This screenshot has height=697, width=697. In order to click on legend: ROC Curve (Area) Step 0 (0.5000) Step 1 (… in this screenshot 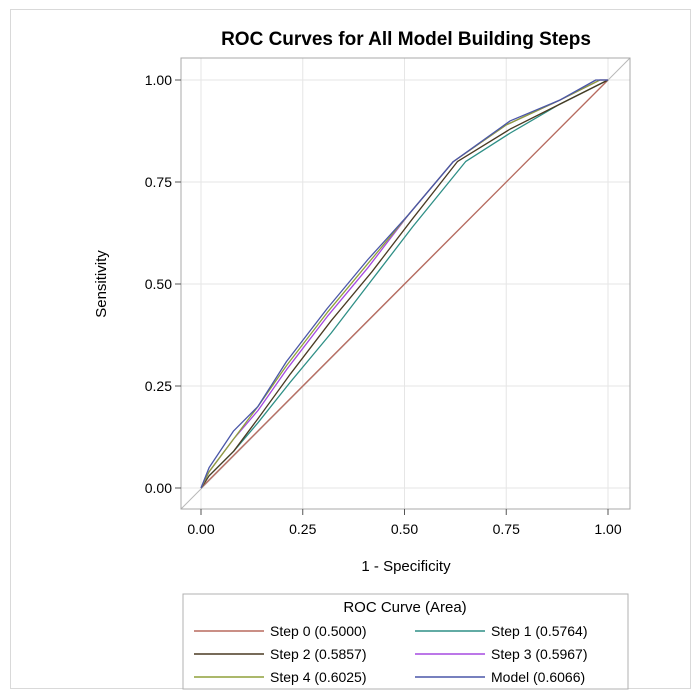, I will do `click(405, 641)`.